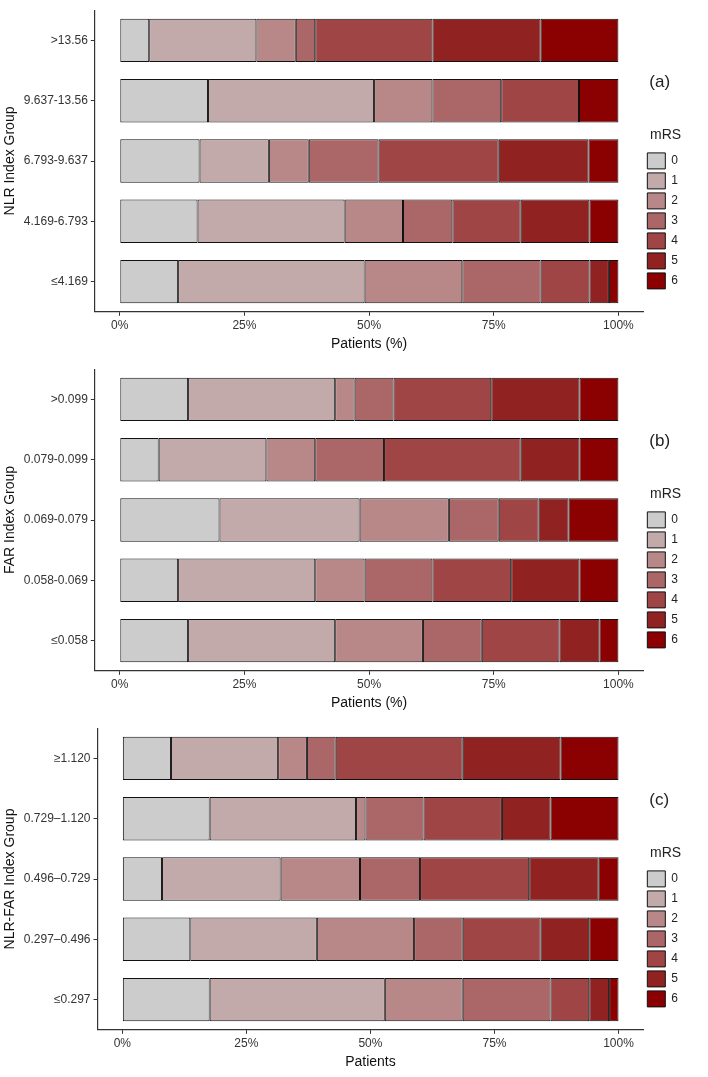 This screenshot has width=708, height=1077. Describe the element at coordinates (57, 817) in the screenshot. I see `y-tick-label: 0.729–1.120` at that location.